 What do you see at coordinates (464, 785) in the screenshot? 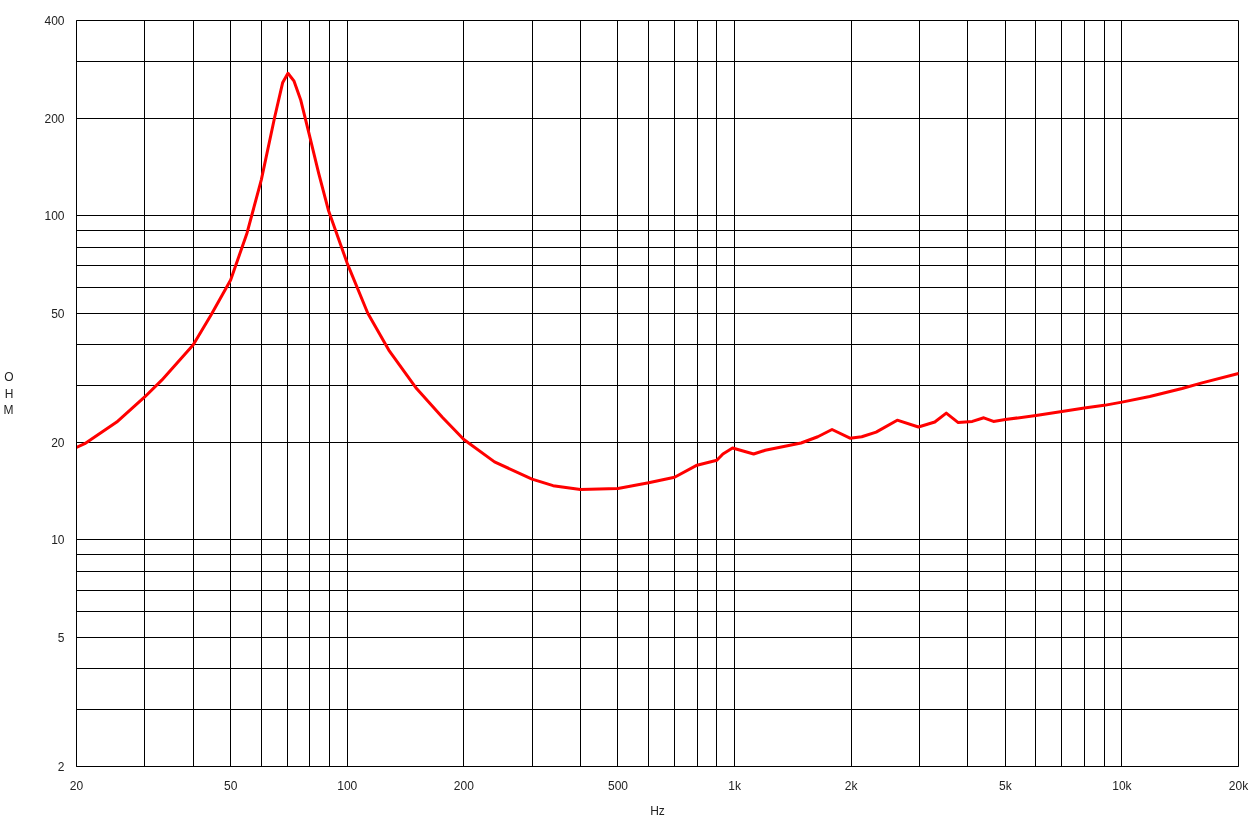
I see `x-tick-label: 200` at bounding box center [464, 785].